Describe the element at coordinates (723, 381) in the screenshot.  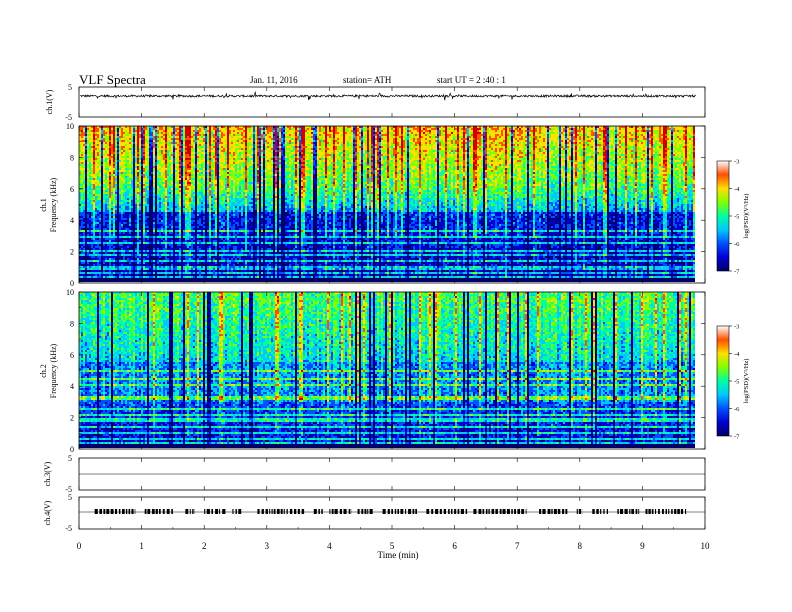
I see `ch2-colorbar` at that location.